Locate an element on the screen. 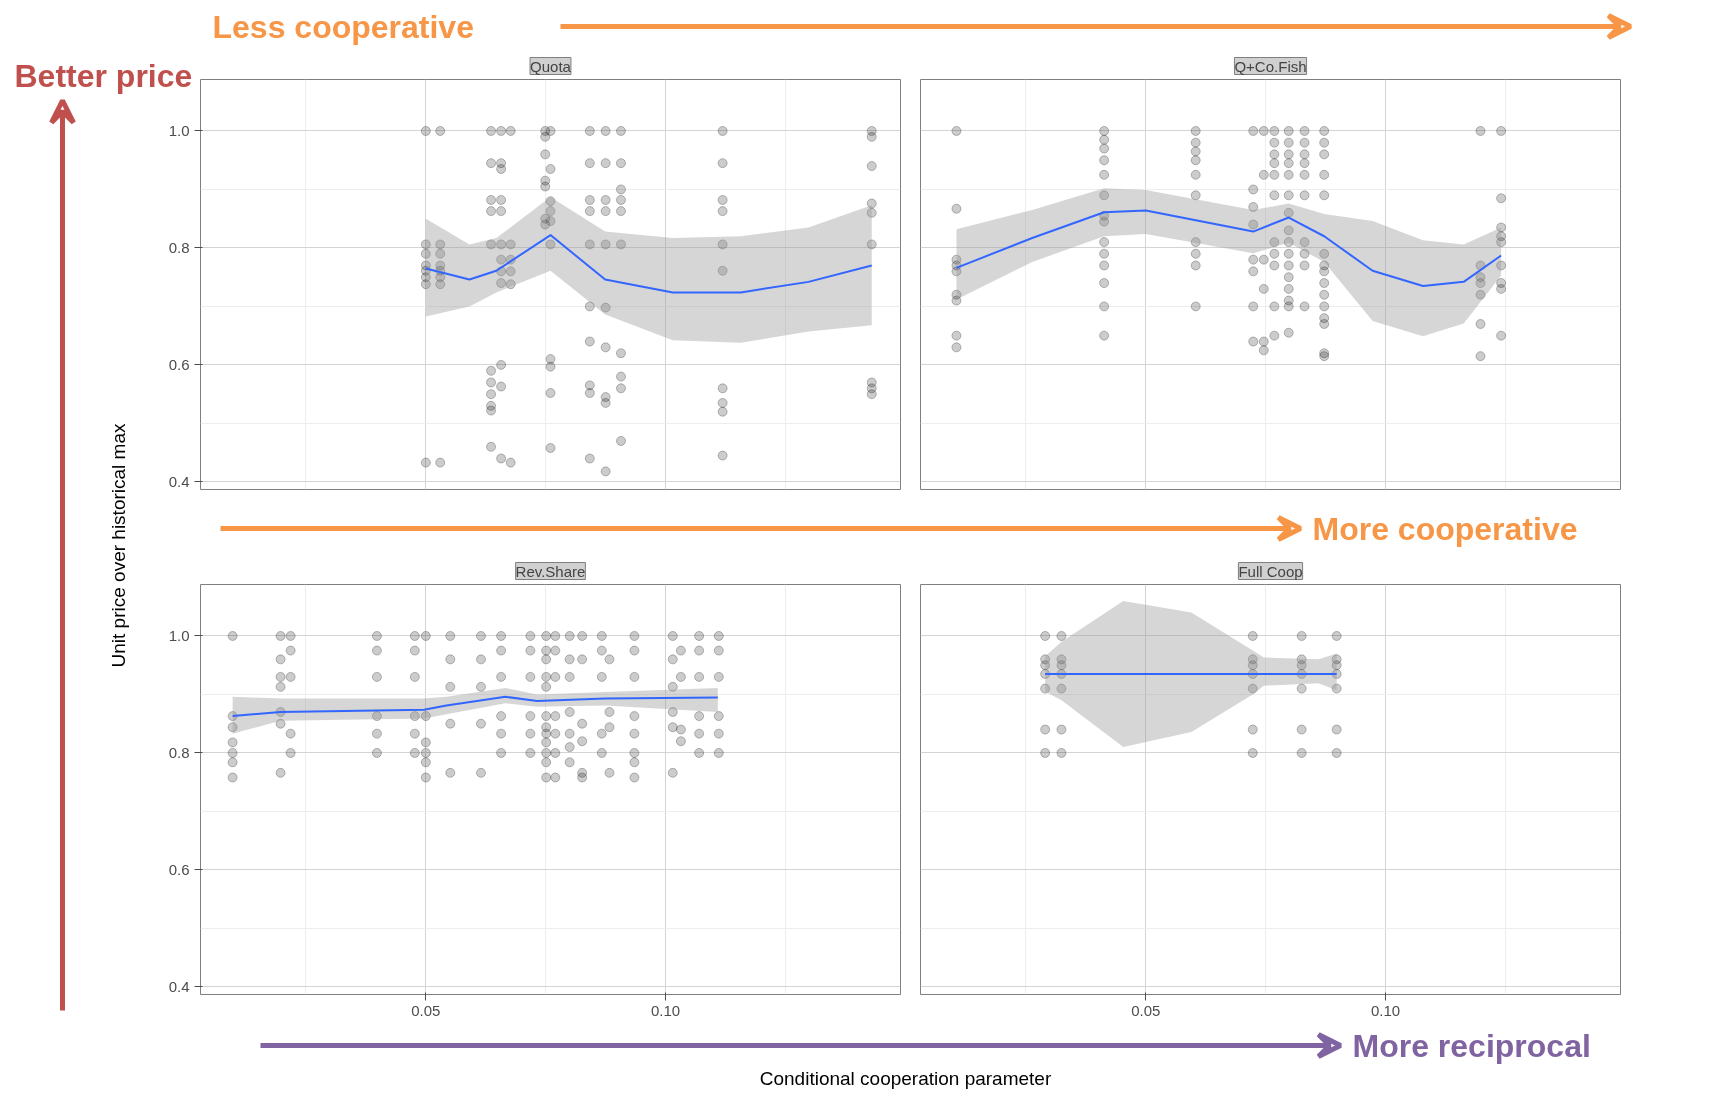  text: More cooperative is located at coordinates (1445, 528).